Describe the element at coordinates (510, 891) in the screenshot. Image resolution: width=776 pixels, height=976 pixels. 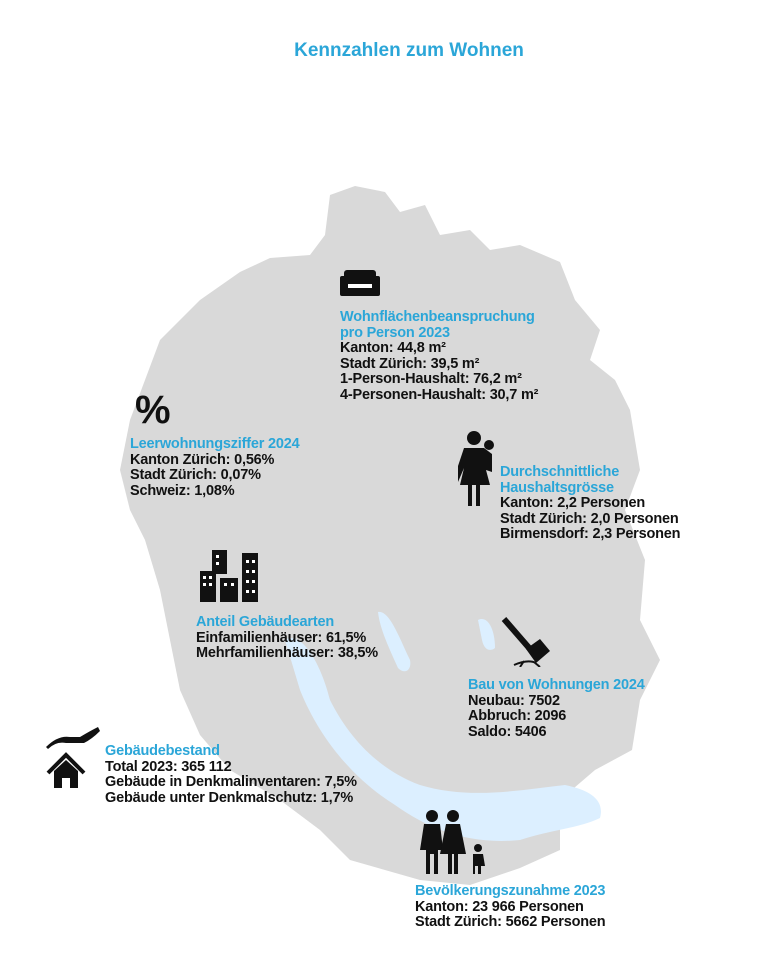
I see `population-heading: Bevölkerungszunahme 2023` at that location.